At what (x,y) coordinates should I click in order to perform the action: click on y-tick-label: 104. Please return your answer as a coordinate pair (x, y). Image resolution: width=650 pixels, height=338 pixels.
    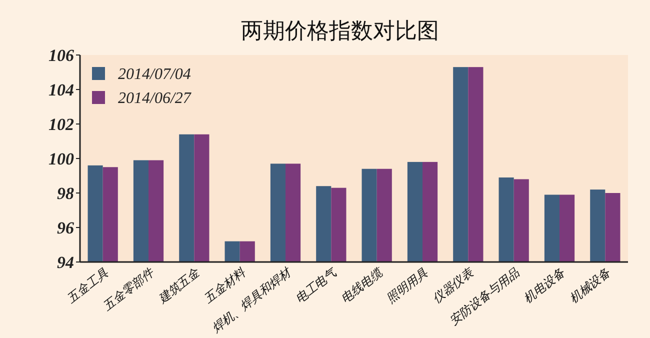
    Looking at the image, I should click on (61, 90).